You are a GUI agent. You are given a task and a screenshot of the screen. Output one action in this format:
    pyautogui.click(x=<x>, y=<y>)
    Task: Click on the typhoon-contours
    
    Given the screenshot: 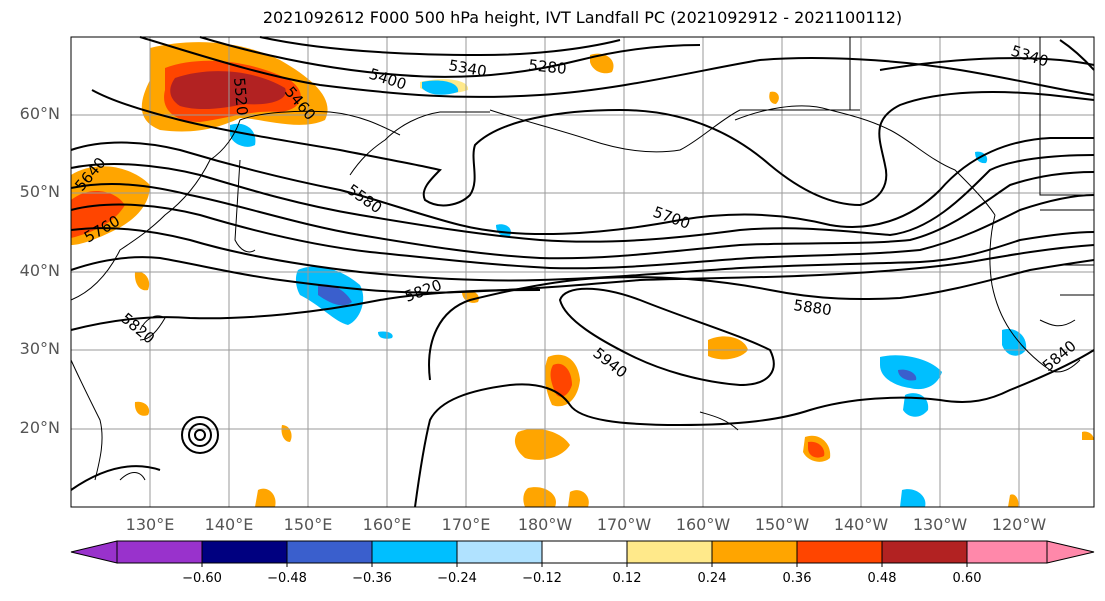 What is the action you would take?
    pyautogui.click(x=200, y=435)
    